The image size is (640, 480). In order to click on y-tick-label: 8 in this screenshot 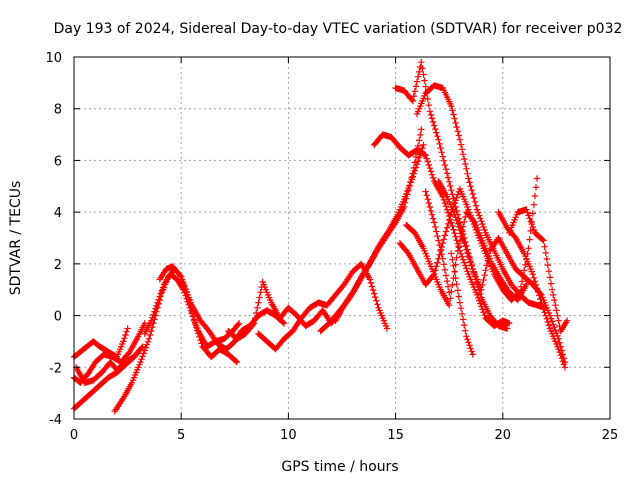, I will do `click(58, 110)`.